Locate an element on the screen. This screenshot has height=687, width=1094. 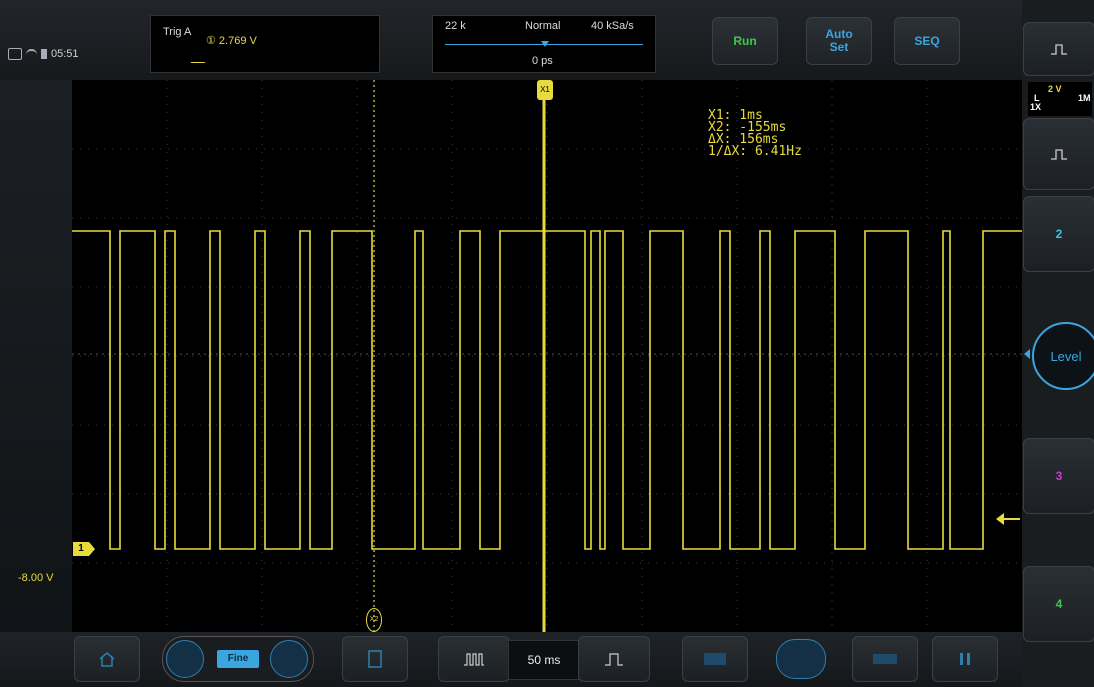
run-button-label: Run is located at coordinates (745, 40).